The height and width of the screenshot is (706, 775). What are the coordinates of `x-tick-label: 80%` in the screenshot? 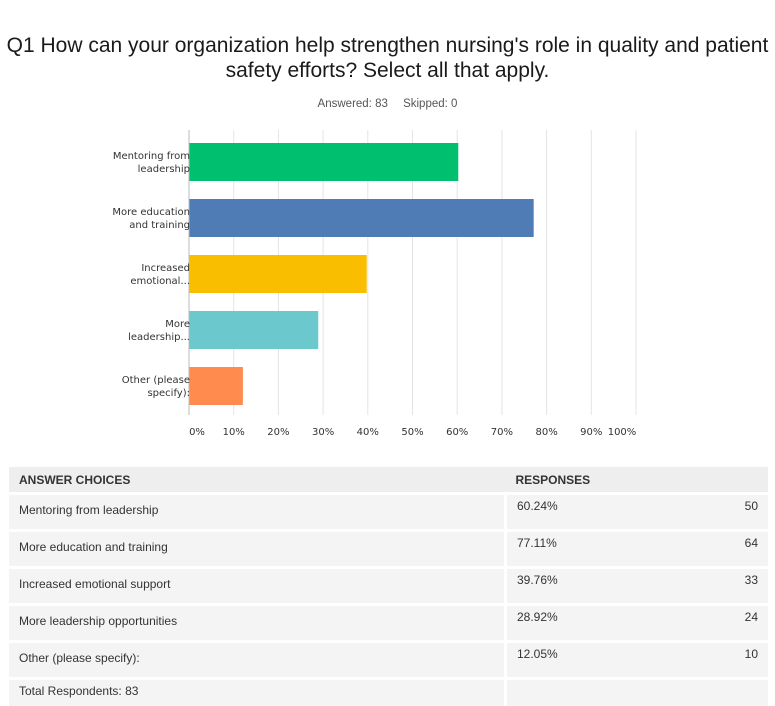 It's located at (546, 432).